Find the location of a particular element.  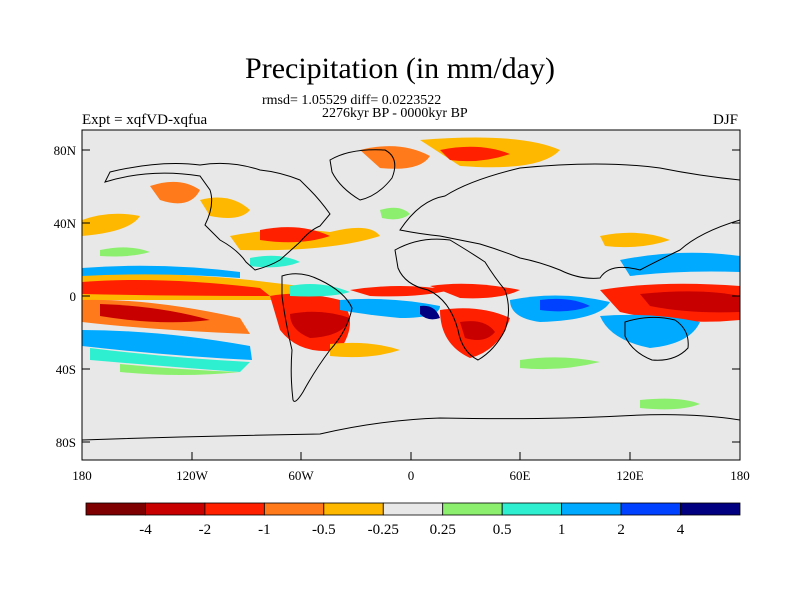

colorbar-label: 0.25 is located at coordinates (443, 530).